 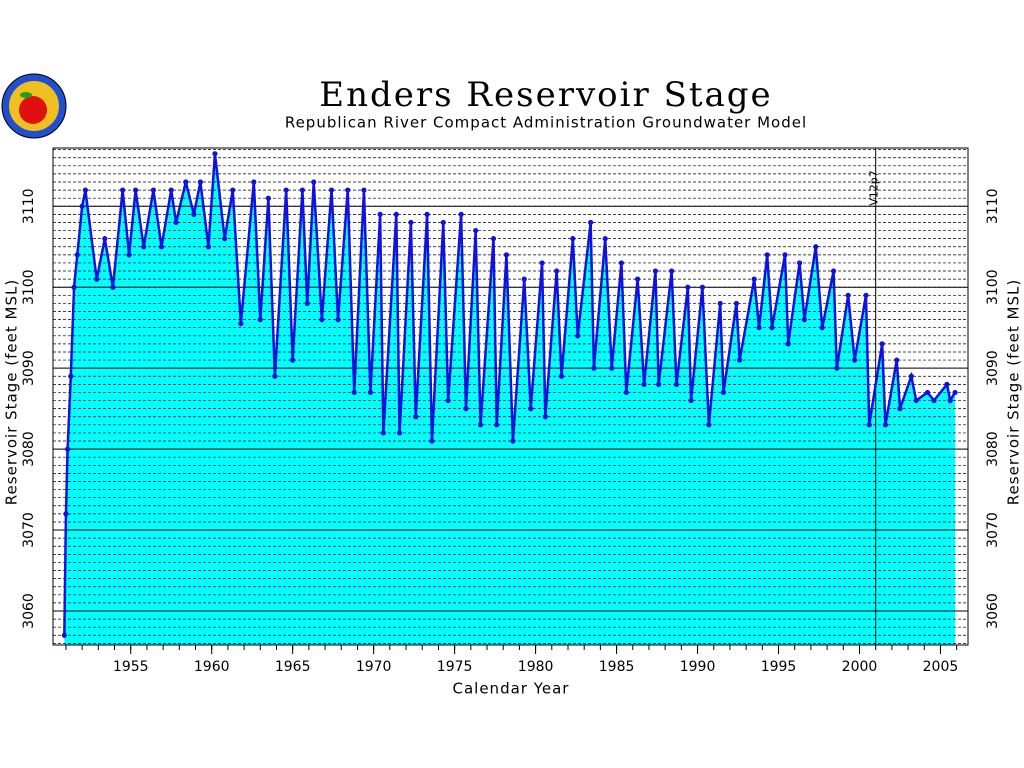 I want to click on y-tick-label-right: 3080, so click(x=993, y=449).